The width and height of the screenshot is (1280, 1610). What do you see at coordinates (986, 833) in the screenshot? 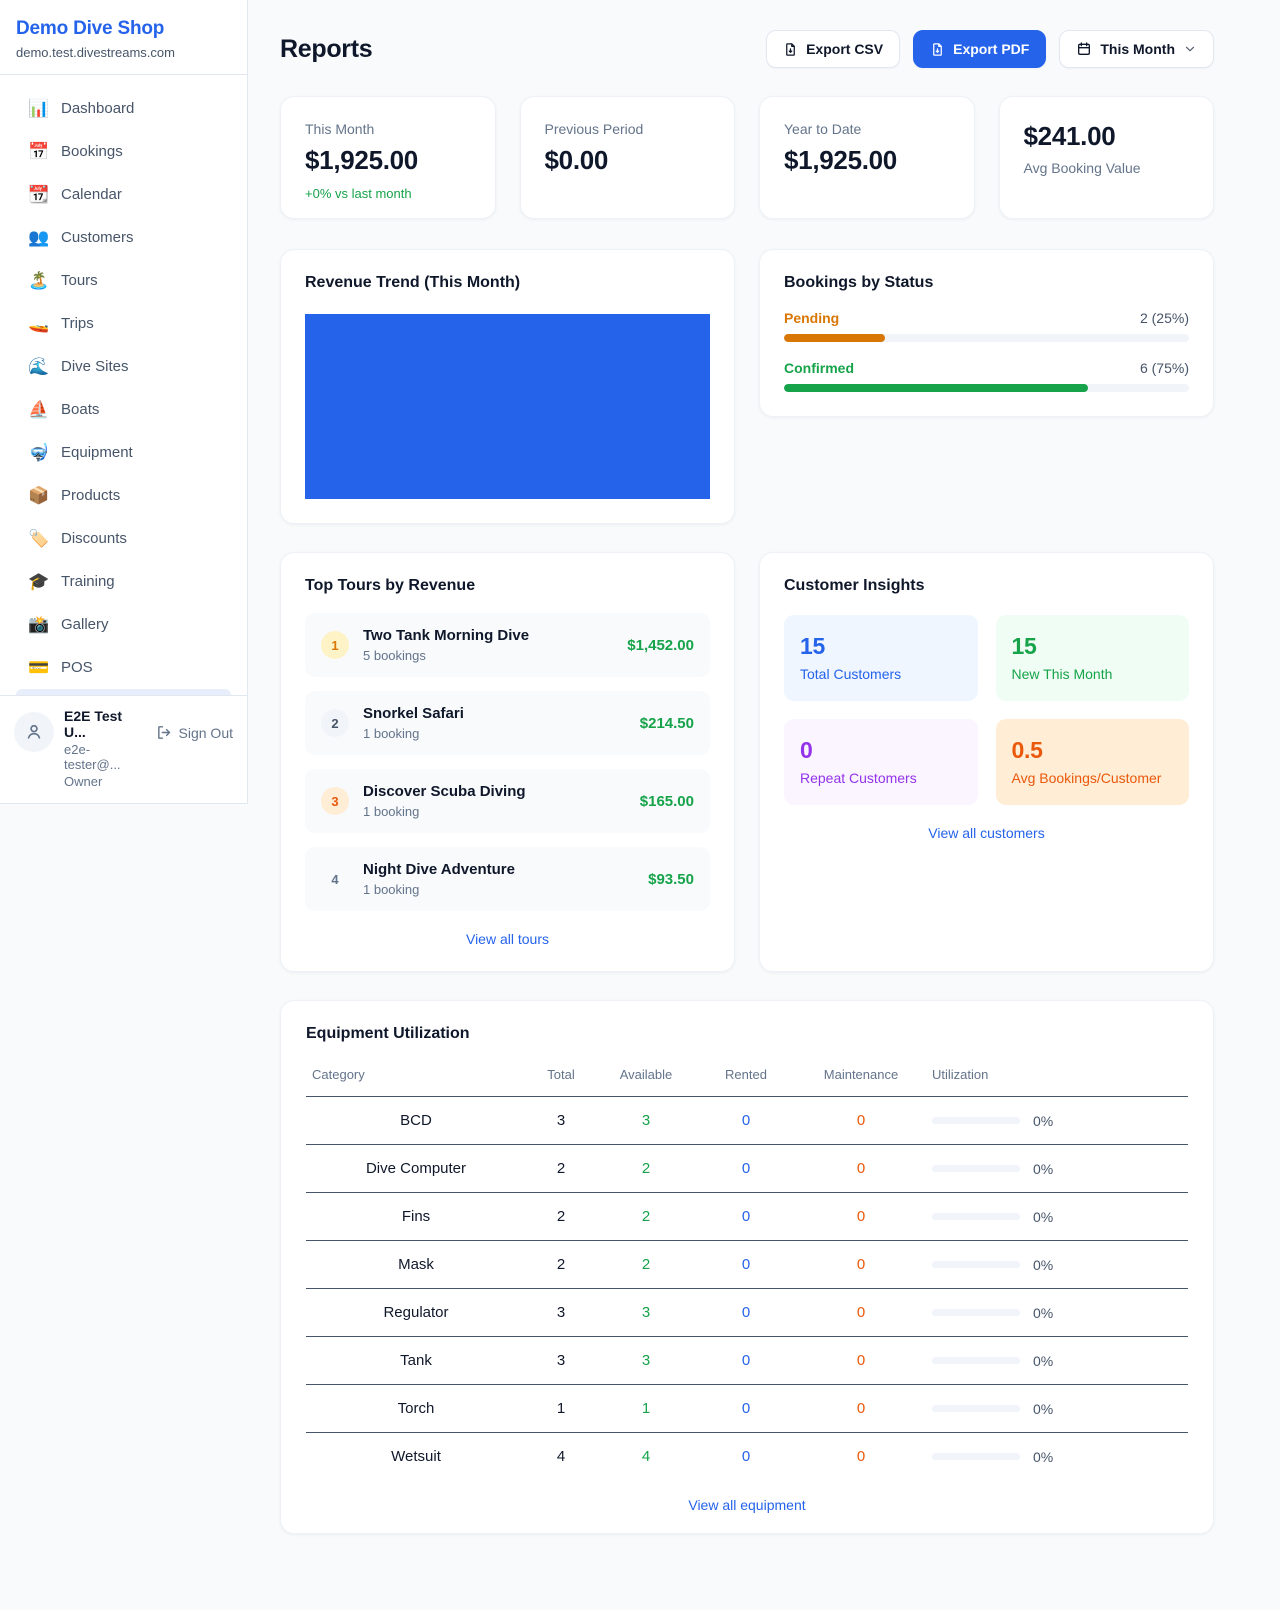
I see `view-all-customers-link: View all customers` at bounding box center [986, 833].